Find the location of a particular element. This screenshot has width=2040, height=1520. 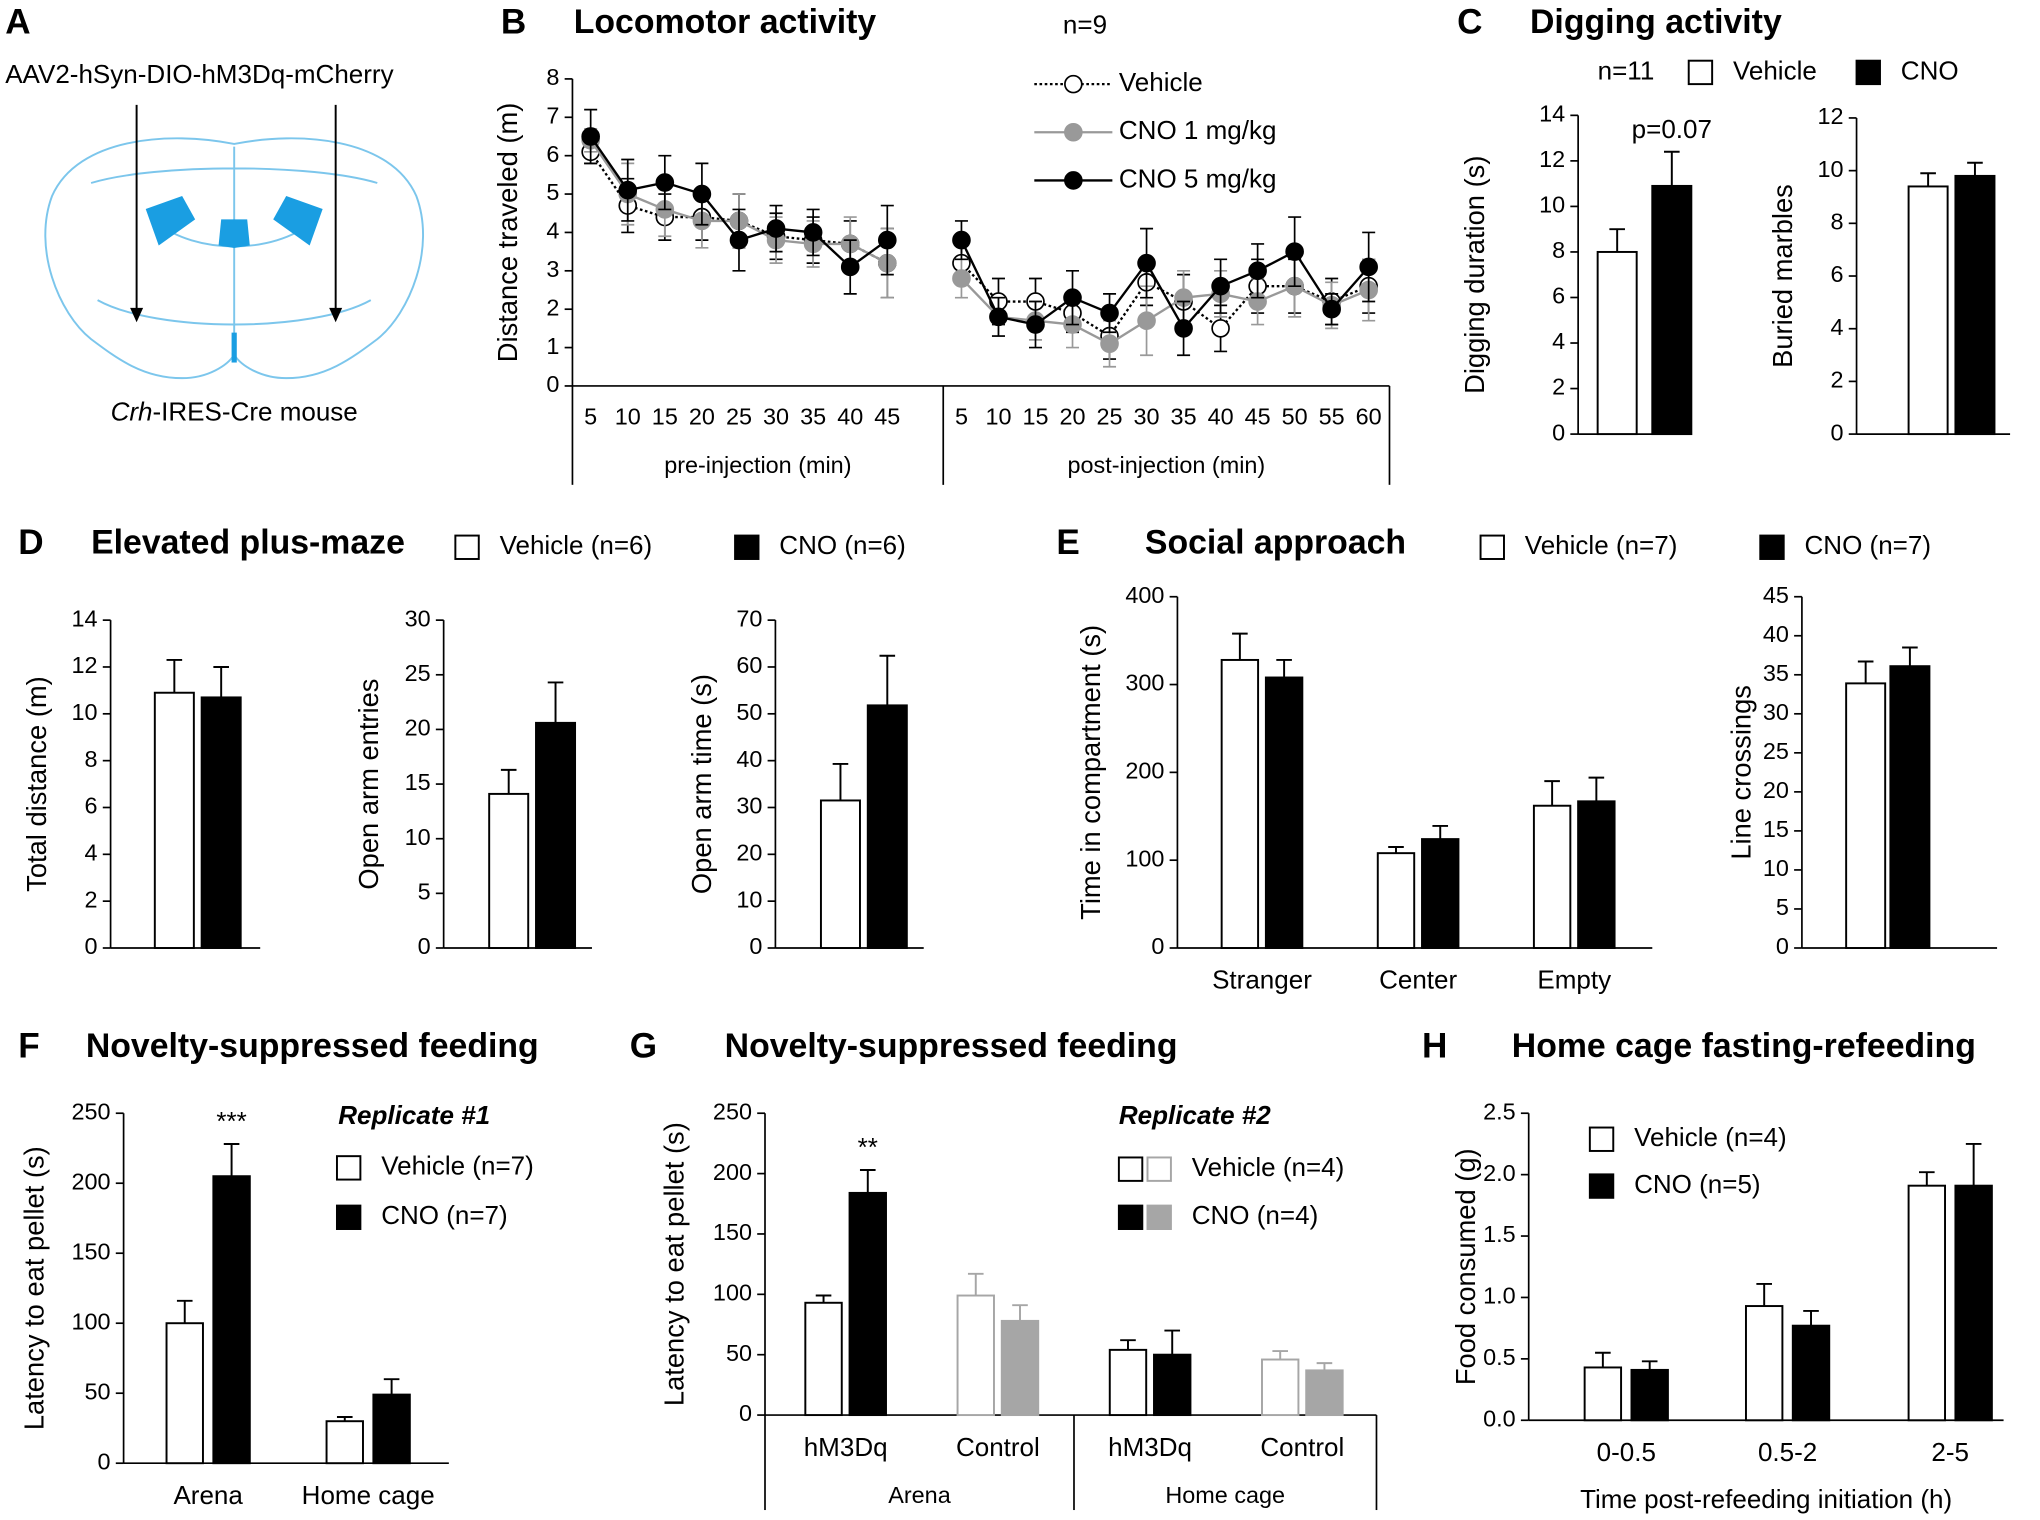

x-tick-label: 40 is located at coordinates (850, 417).